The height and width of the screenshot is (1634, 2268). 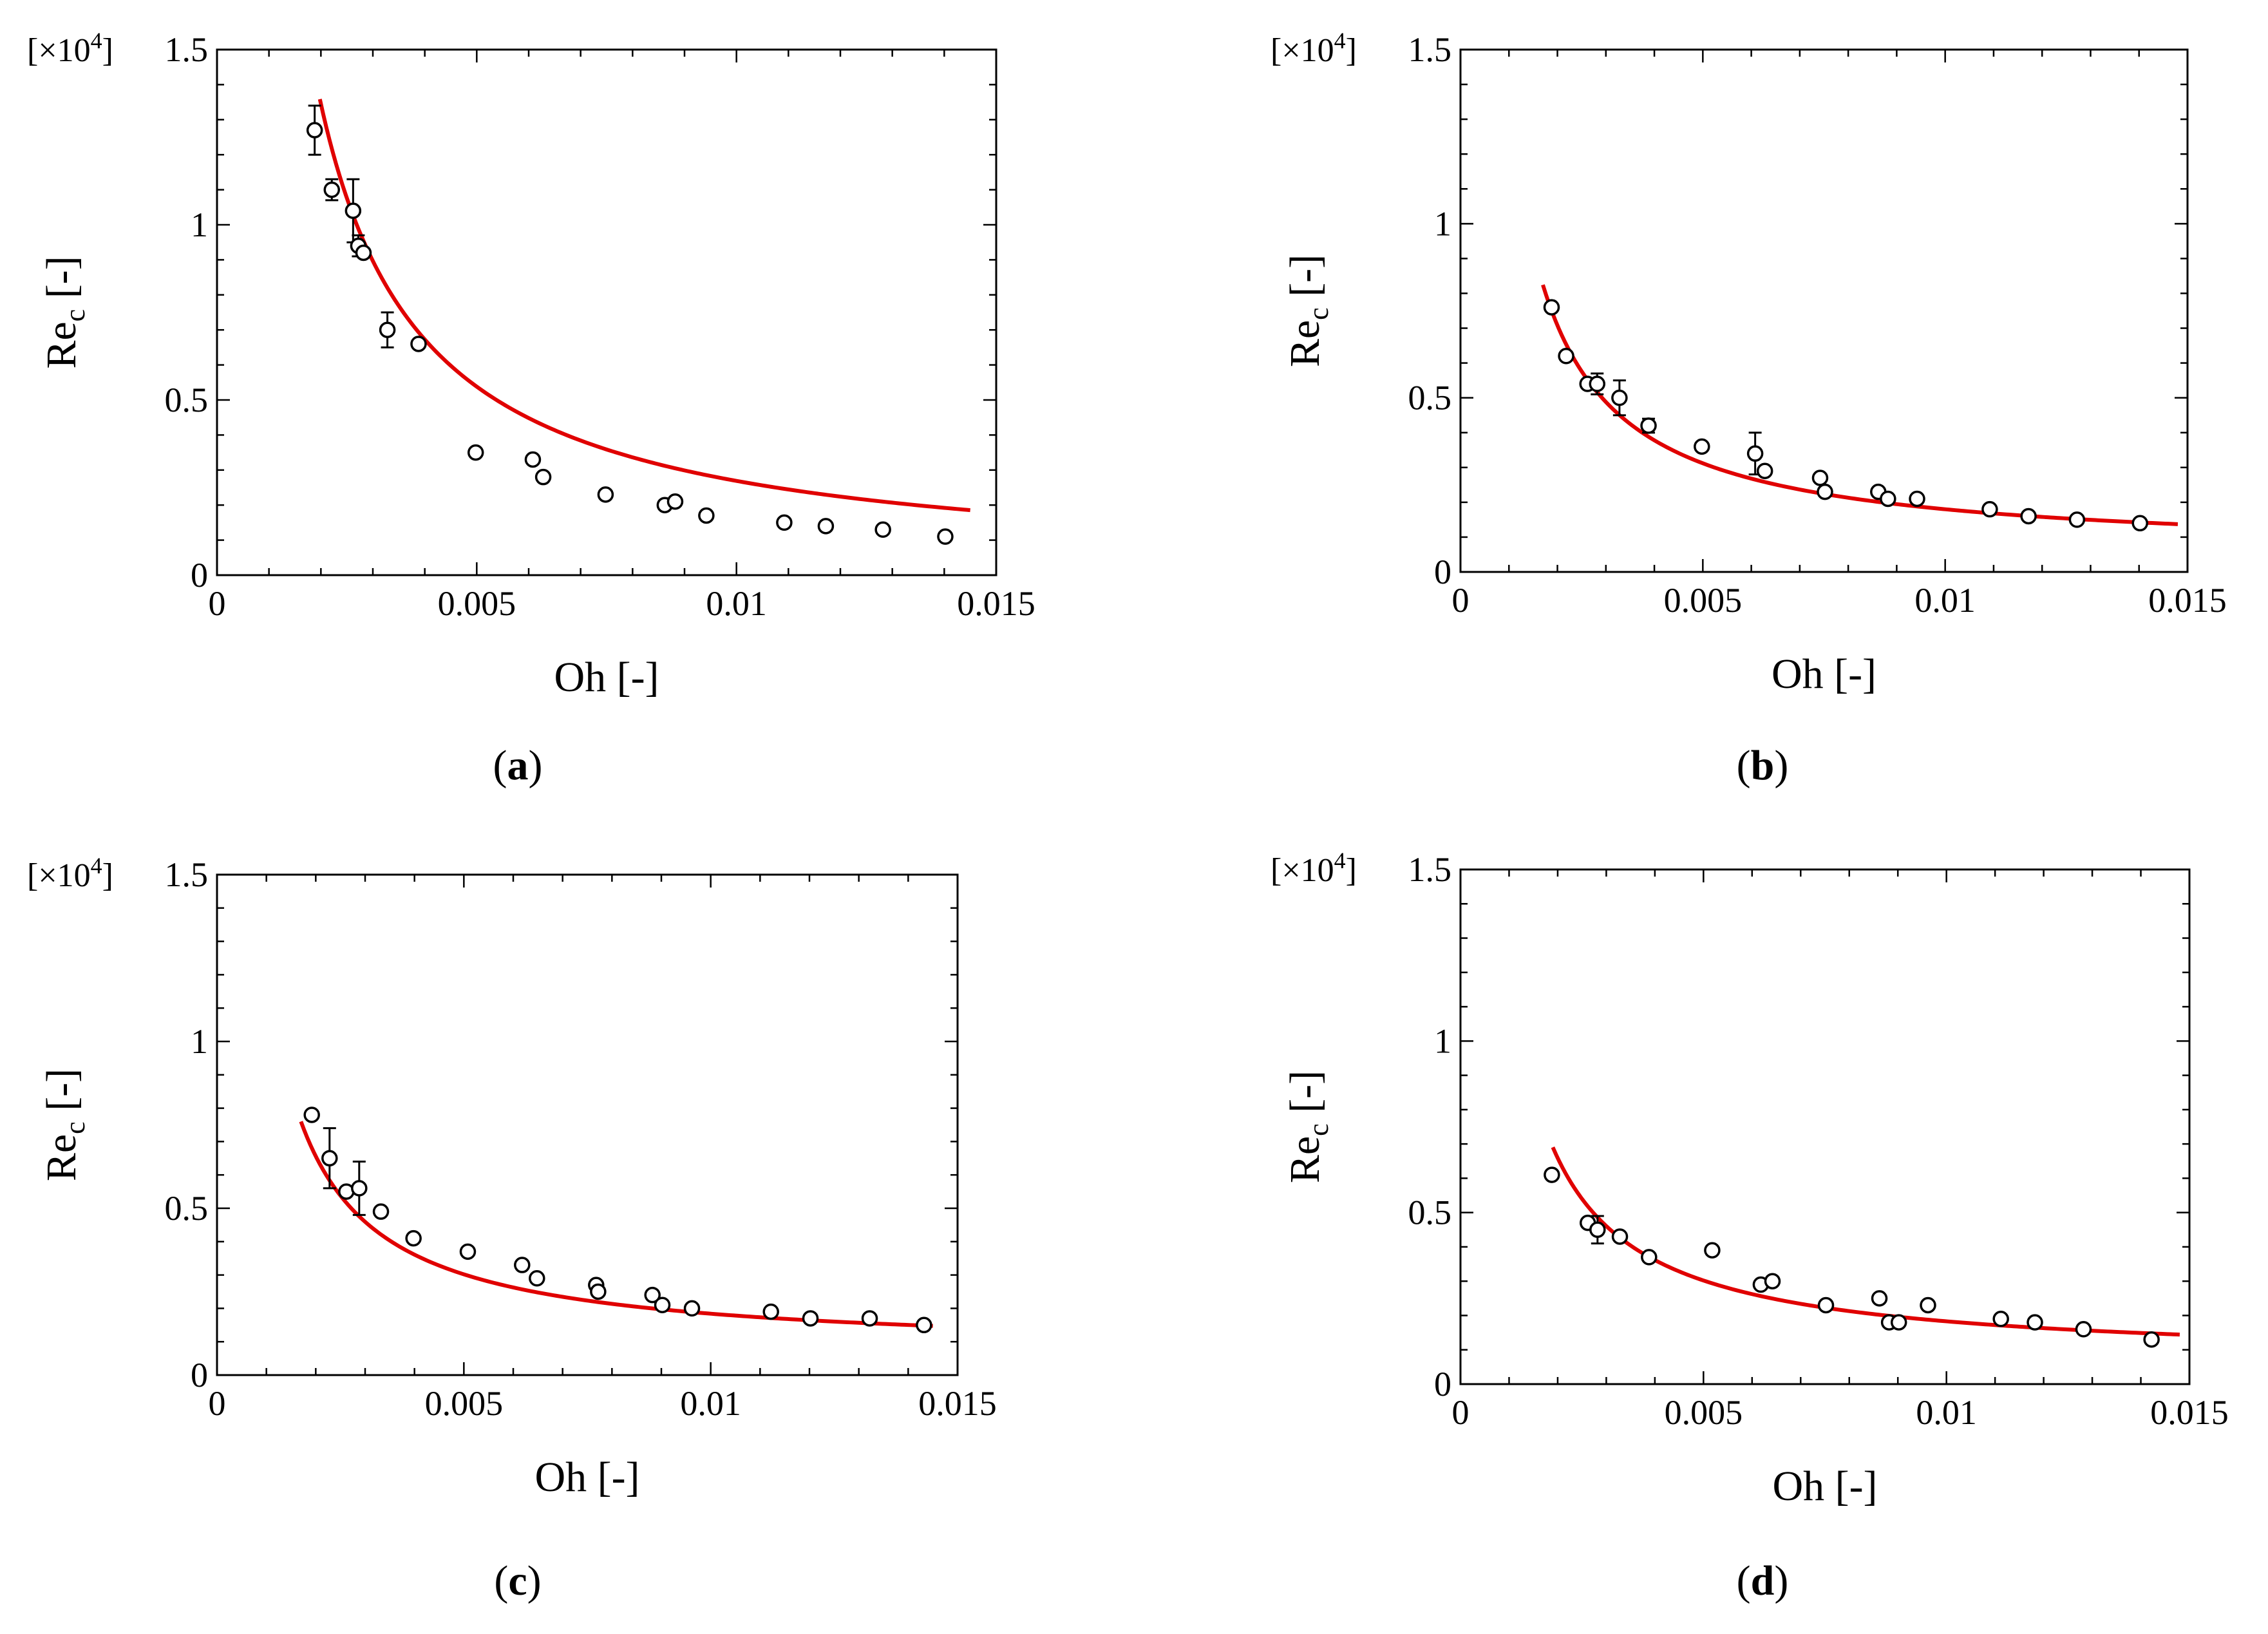 I want to click on panel-caption: (b), so click(x=1763, y=765).